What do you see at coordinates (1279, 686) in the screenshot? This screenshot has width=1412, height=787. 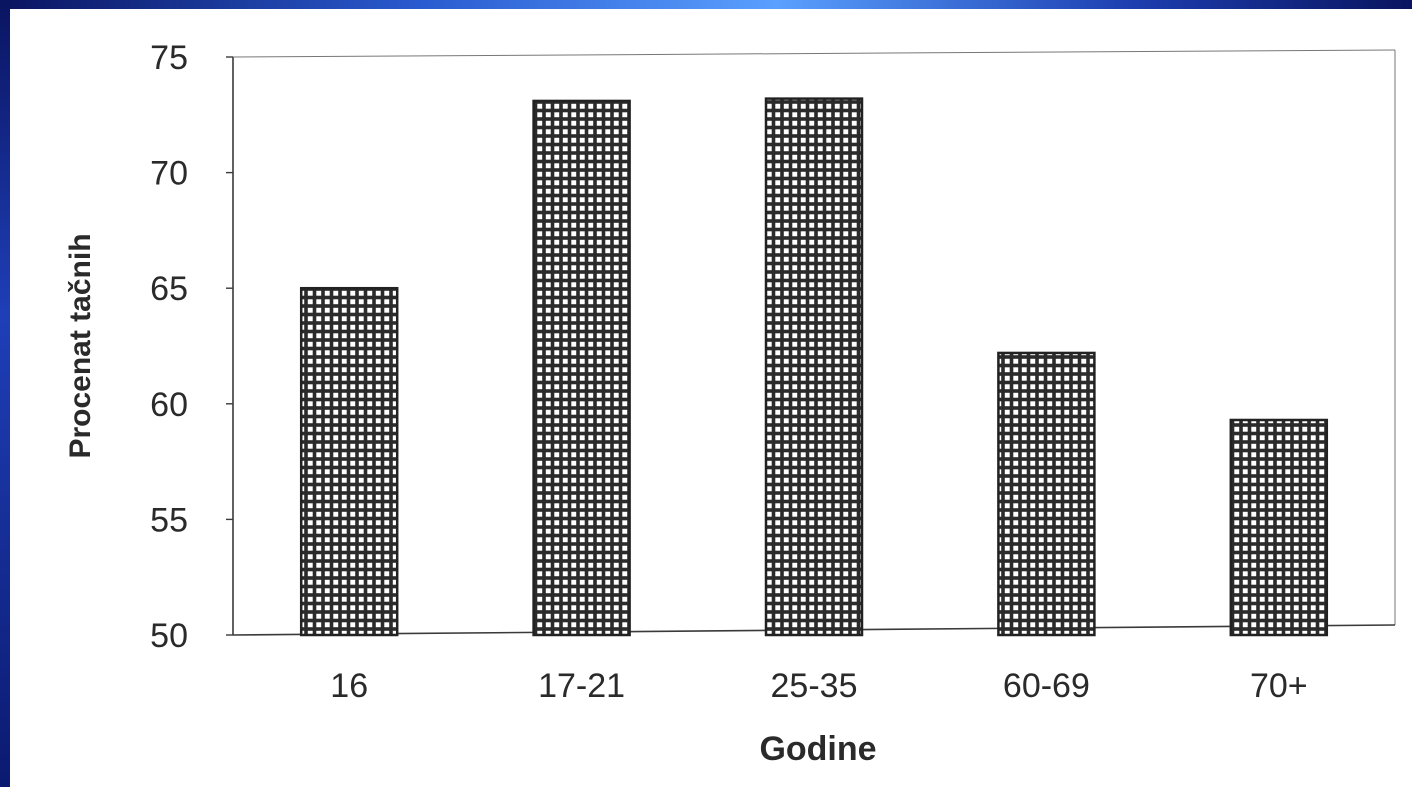 I see `x-tick-label: 70+` at bounding box center [1279, 686].